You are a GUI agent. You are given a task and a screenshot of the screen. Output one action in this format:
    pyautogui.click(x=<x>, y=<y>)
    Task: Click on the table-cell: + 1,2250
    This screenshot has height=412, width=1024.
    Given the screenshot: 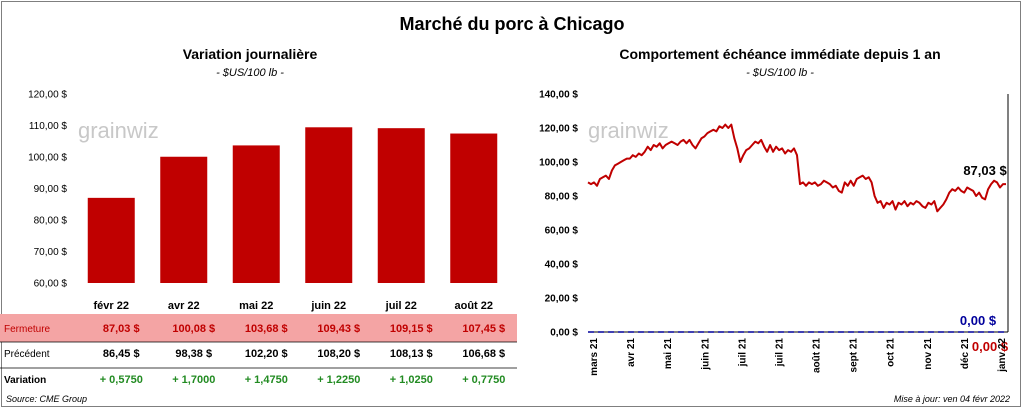 What is the action you would take?
    pyautogui.click(x=338, y=380)
    